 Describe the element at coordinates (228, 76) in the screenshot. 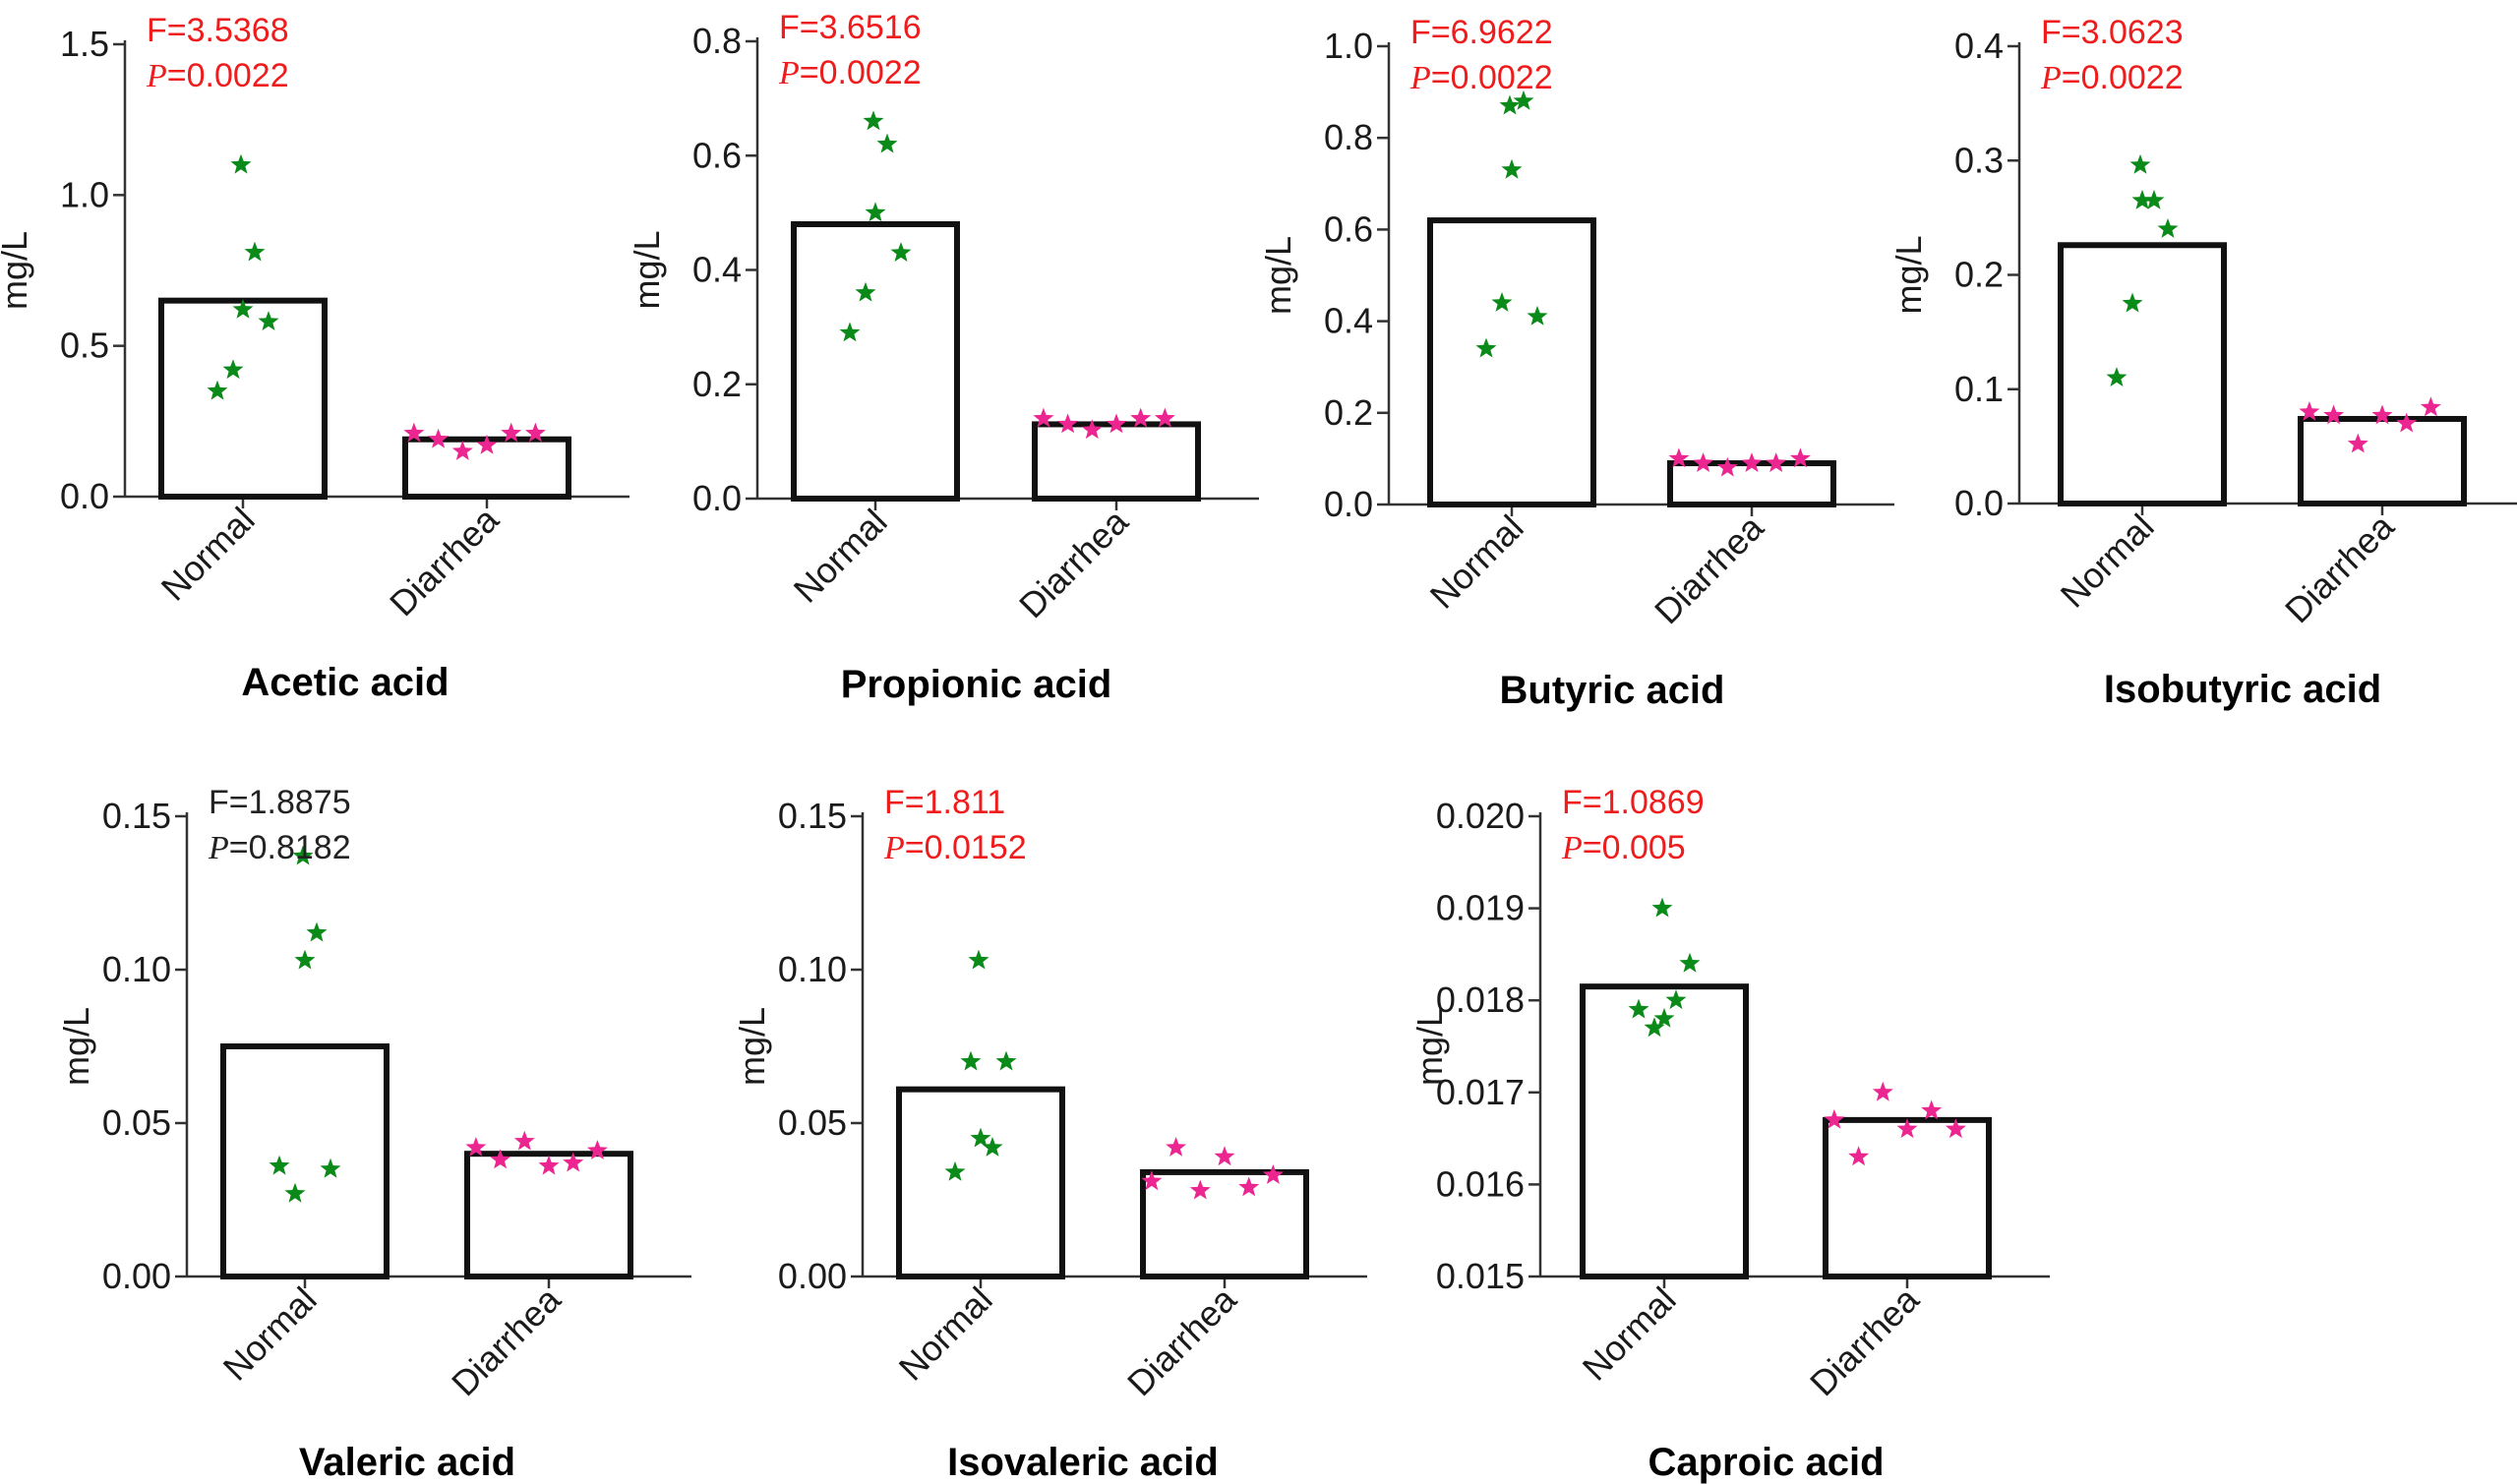

I see `stat-p-number: =0.0022` at that location.